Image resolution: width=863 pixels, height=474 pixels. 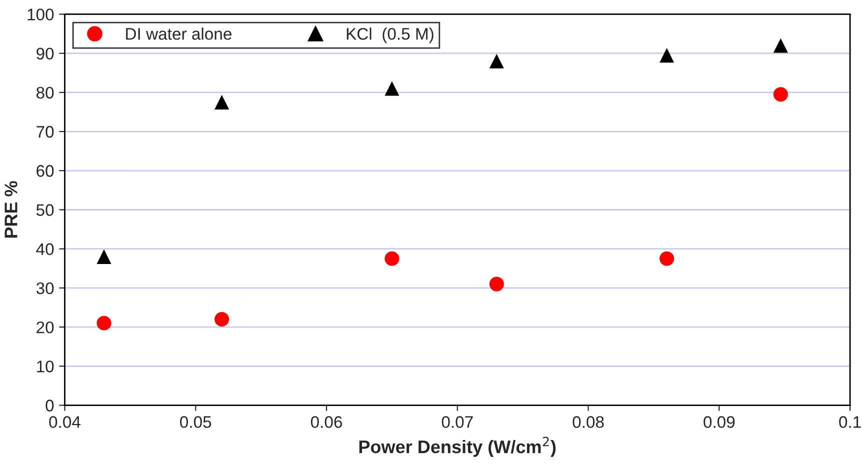 I want to click on x-tick-label: 0.05, so click(x=196, y=422).